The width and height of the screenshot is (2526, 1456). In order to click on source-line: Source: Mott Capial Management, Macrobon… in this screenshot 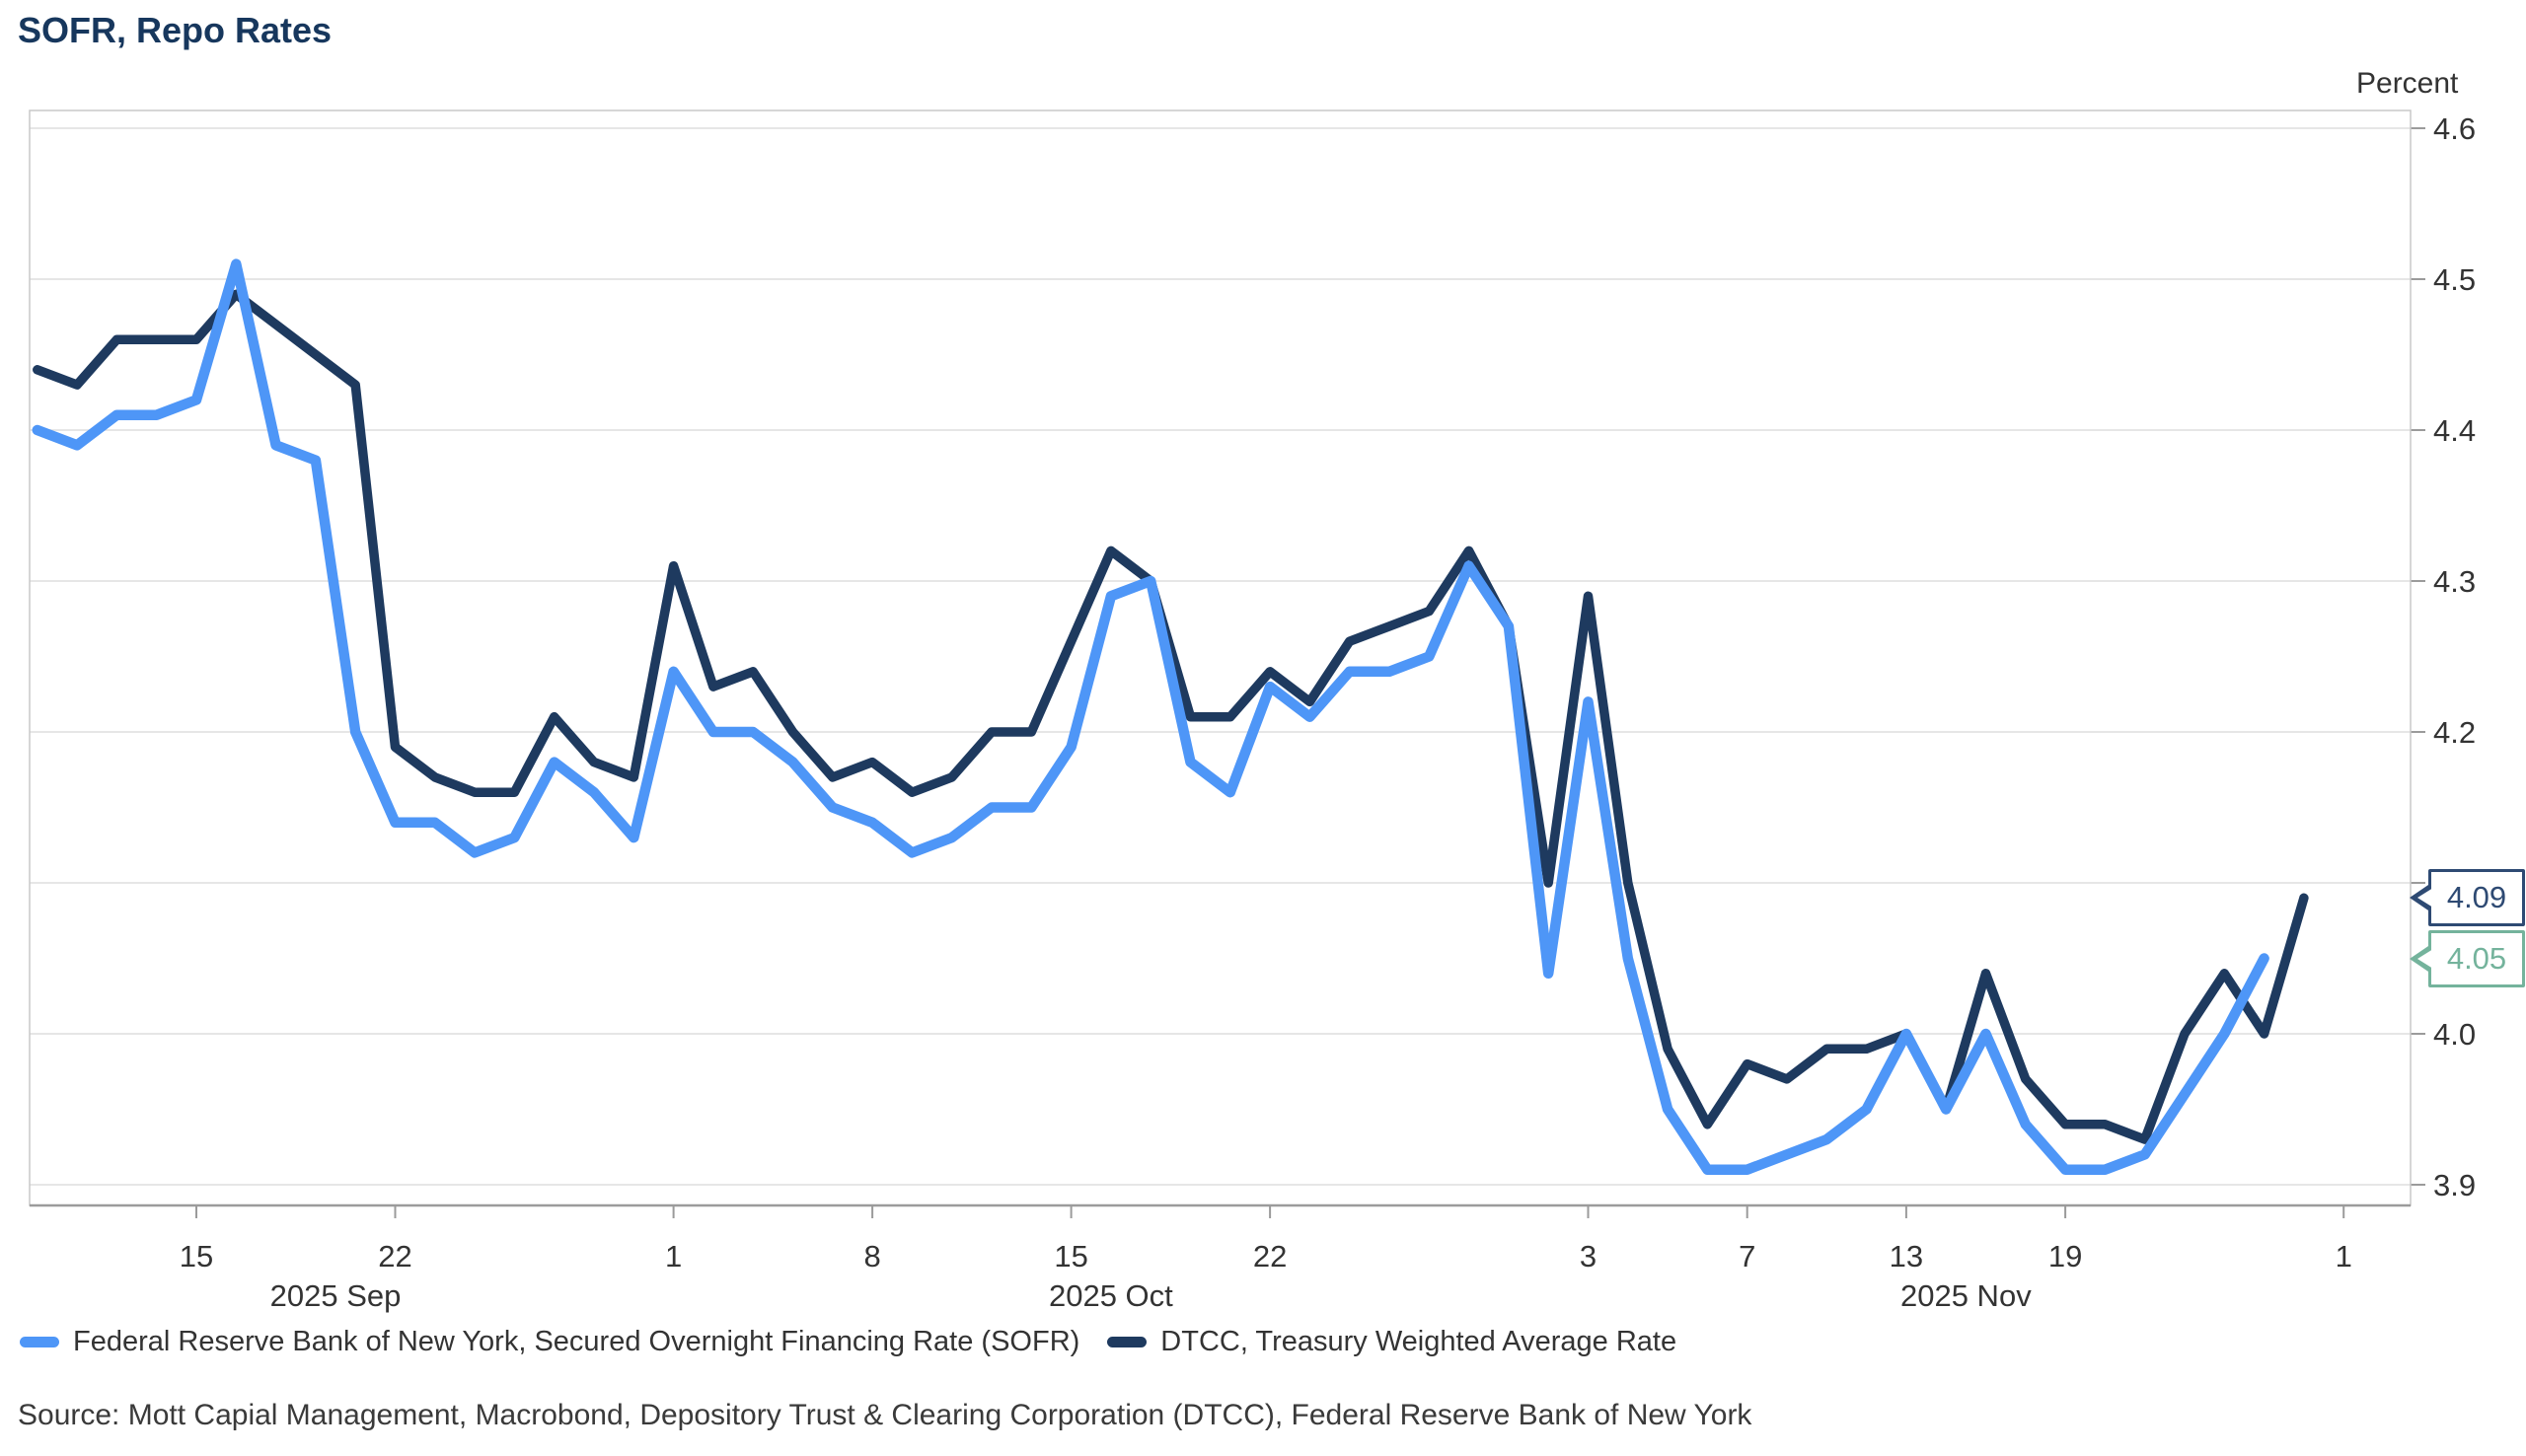, I will do `click(885, 1415)`.